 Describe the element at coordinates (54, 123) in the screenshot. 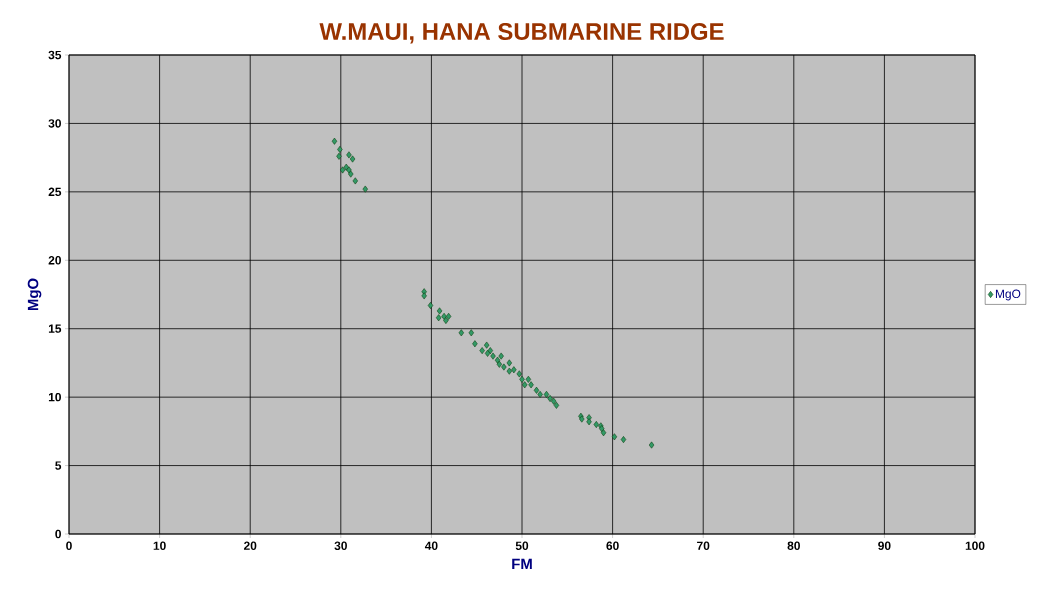

I see `y-tick-label: 30` at that location.